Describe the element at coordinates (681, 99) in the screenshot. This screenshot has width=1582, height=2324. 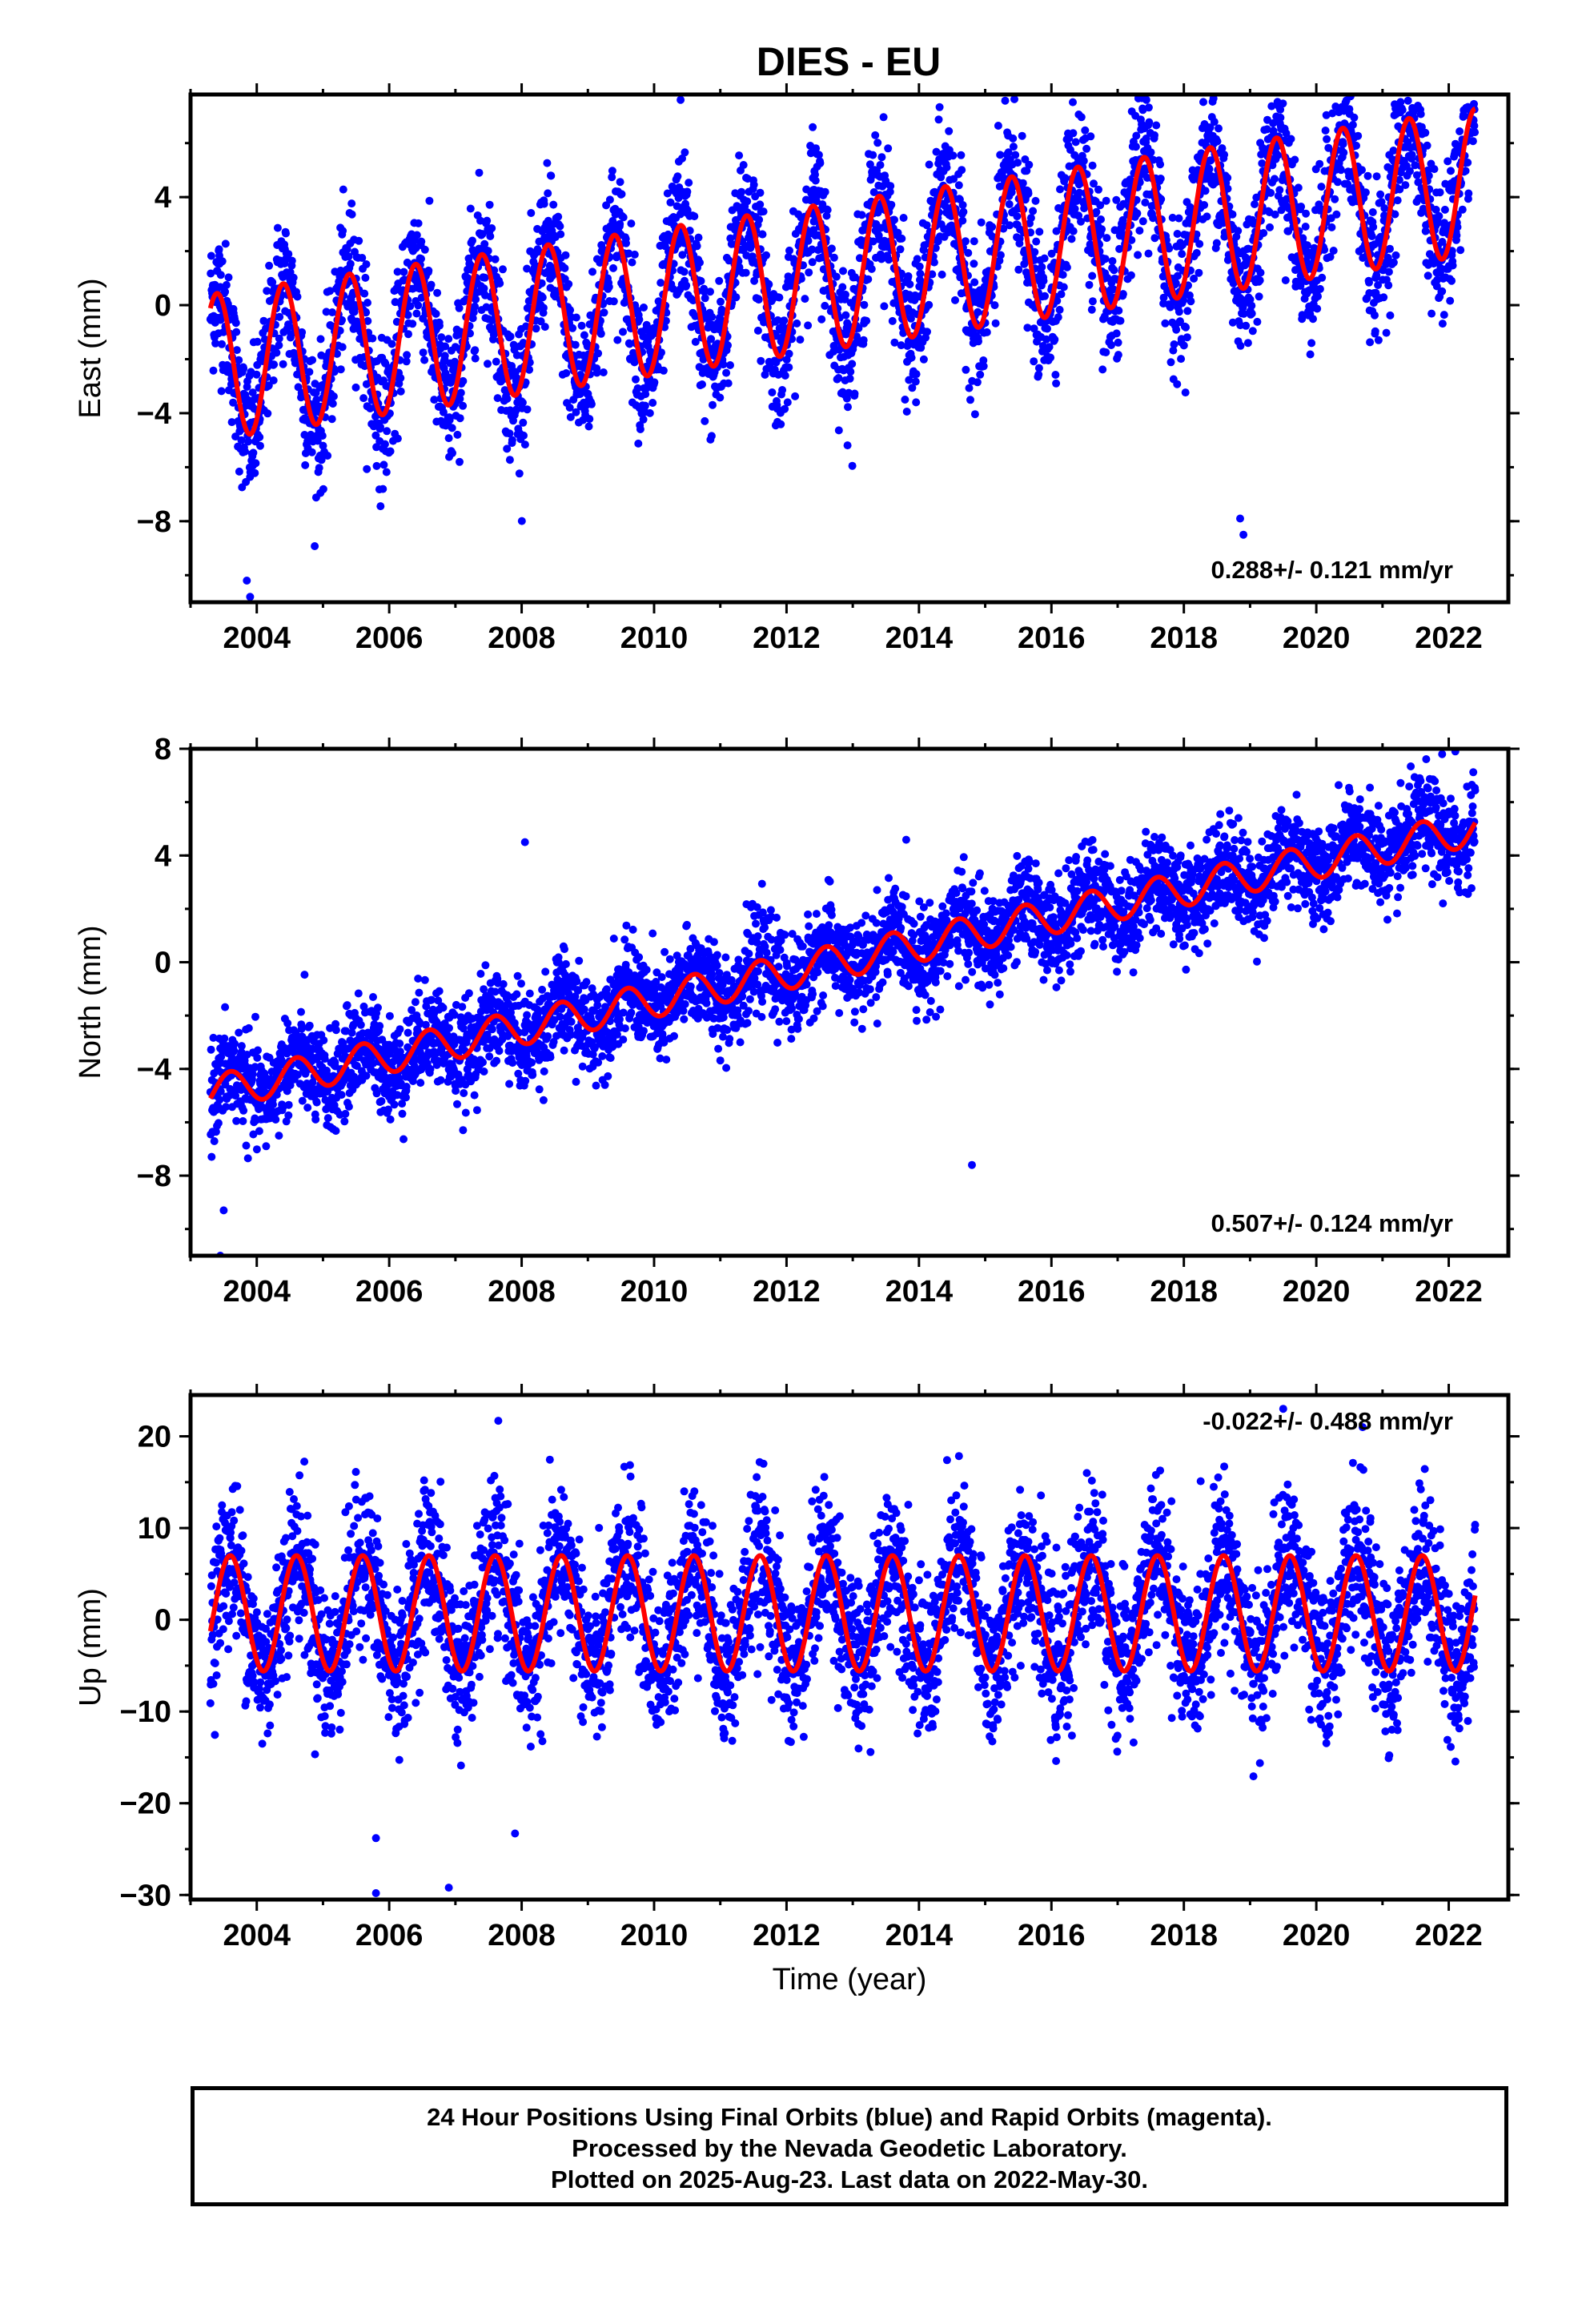
I see `data-point-outlier` at that location.